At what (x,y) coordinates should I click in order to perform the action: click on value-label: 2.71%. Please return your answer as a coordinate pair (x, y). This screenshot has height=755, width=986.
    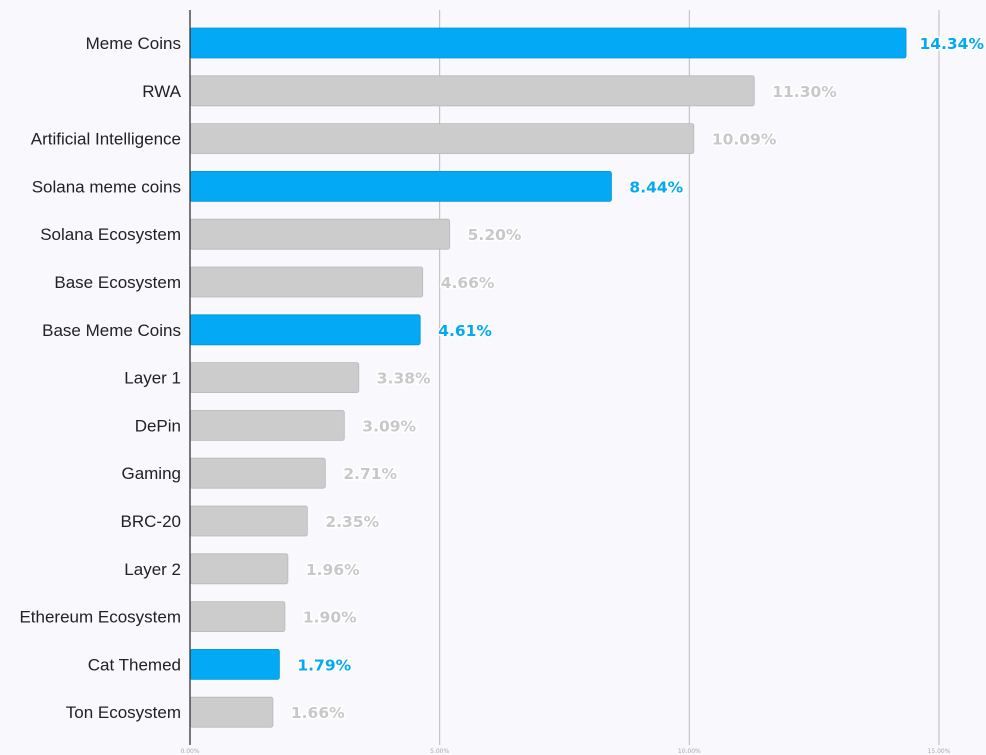
    Looking at the image, I should click on (370, 474).